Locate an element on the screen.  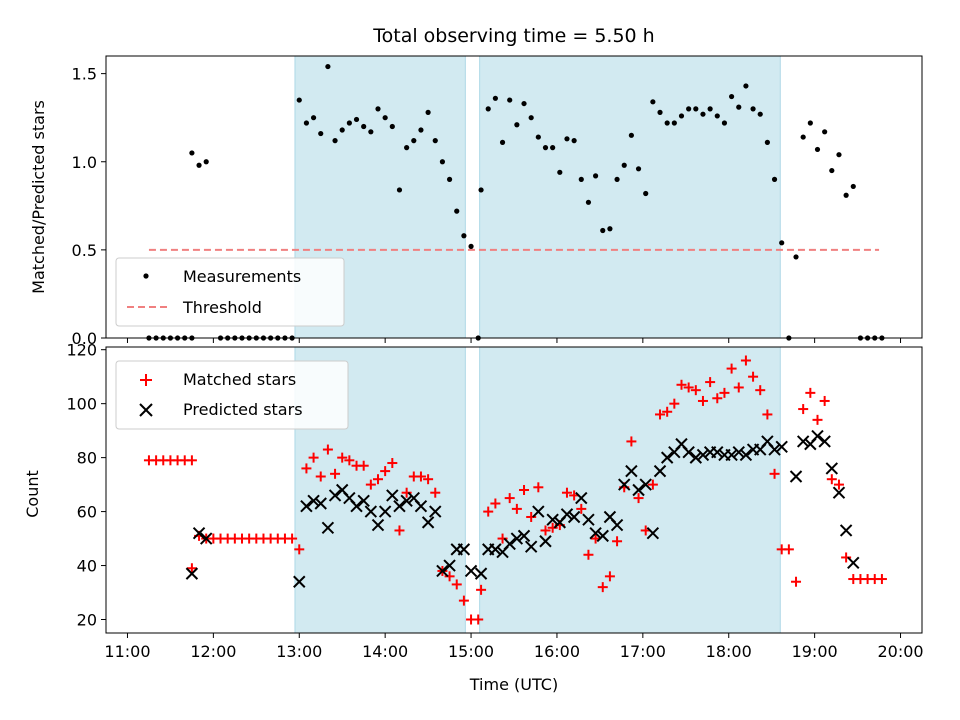
top-legend-box is located at coordinates (230, 292).